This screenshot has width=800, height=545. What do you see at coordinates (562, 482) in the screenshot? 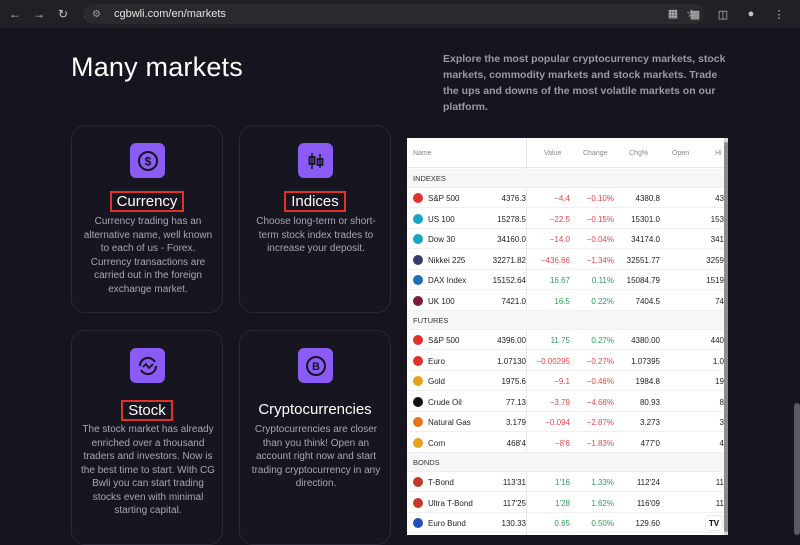
I see `cell-change: 1'16` at bounding box center [562, 482].